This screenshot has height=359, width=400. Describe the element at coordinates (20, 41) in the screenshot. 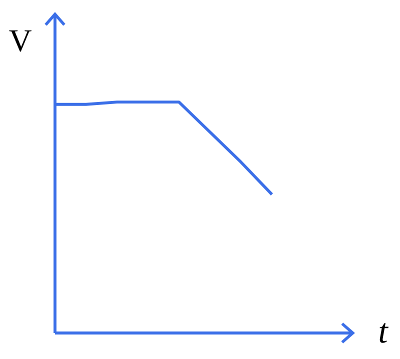

I see `y-axis-title: V` at that location.